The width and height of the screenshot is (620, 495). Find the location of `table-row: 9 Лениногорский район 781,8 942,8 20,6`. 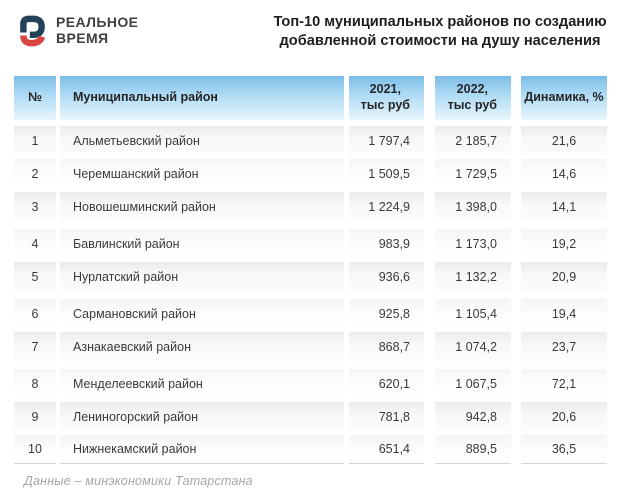

table-row: 9 Лениногорский район 781,8 942,8 20,6 is located at coordinates (310, 416).